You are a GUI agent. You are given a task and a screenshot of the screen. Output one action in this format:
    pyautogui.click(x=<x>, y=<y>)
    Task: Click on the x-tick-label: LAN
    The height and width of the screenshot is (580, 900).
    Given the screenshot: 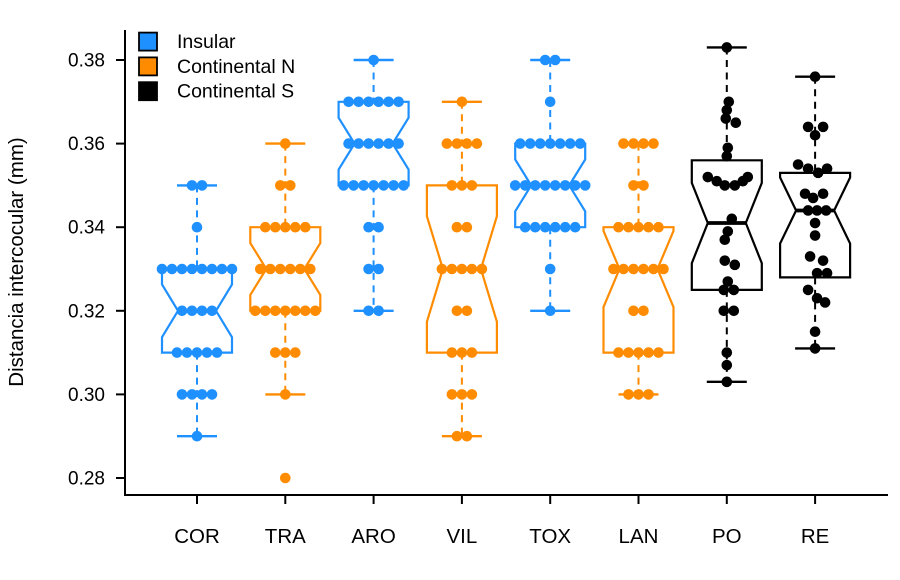 What is the action you would take?
    pyautogui.click(x=639, y=536)
    